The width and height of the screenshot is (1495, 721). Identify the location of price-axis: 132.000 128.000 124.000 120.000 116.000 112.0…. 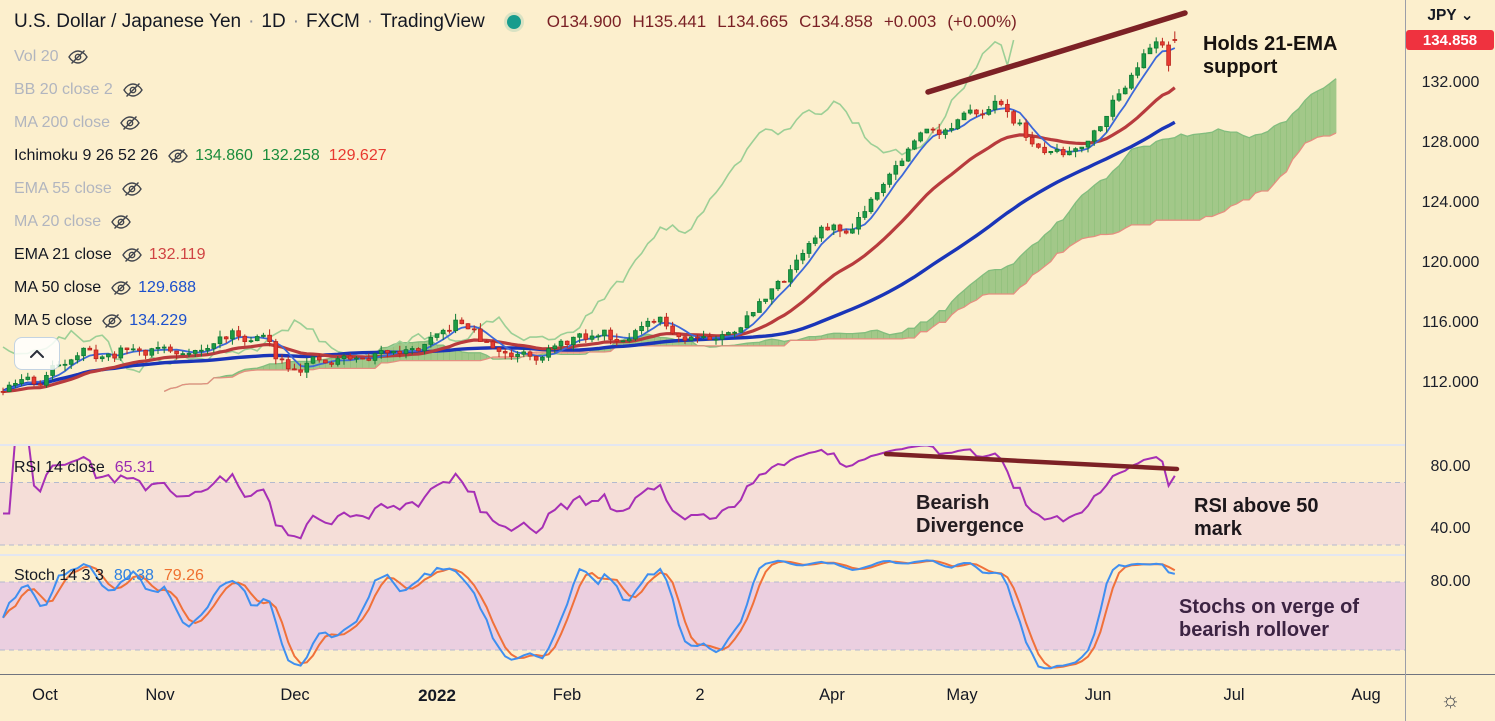
(1450, 337).